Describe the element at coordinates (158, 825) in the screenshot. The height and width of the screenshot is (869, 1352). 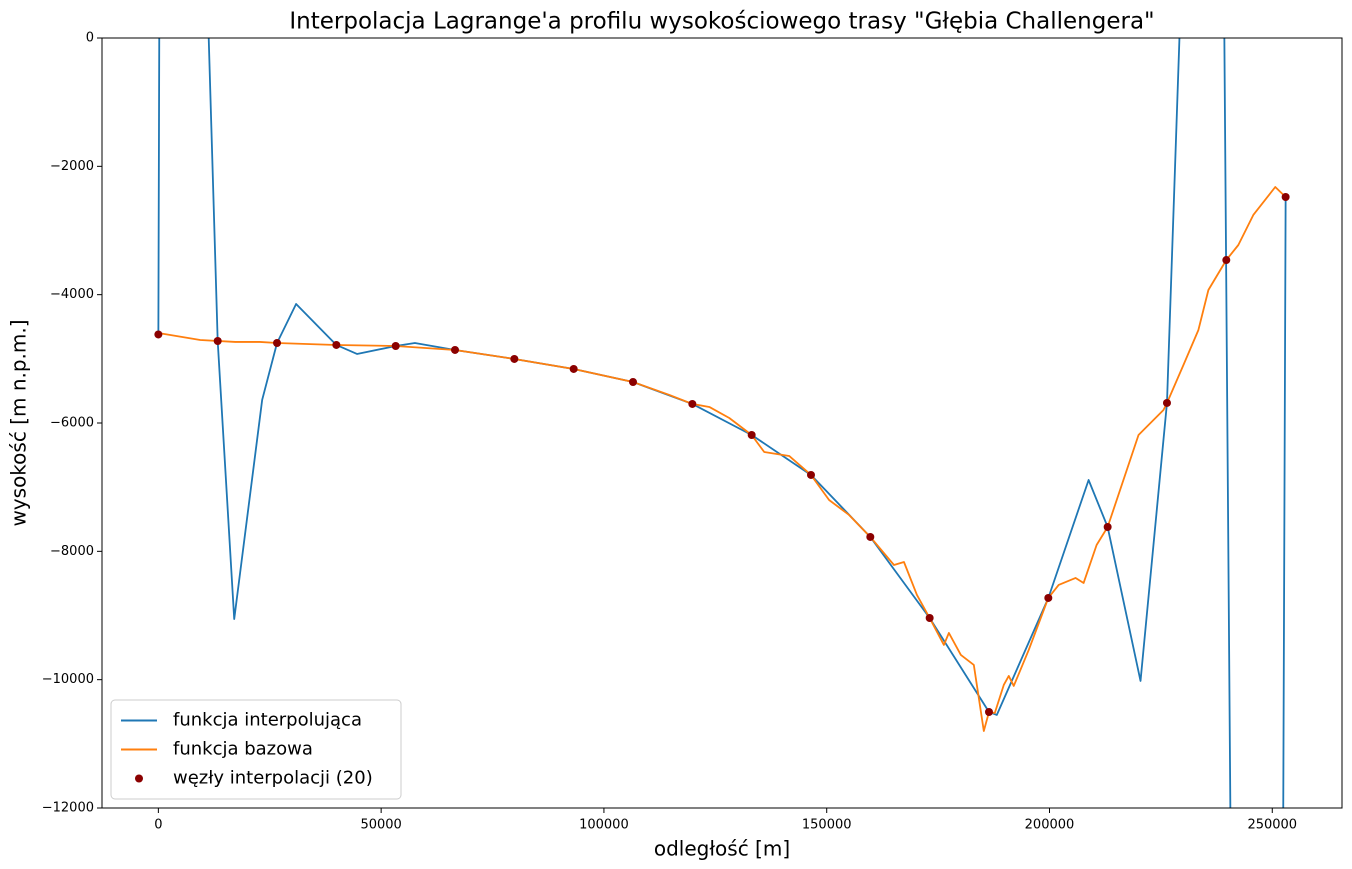
I see `x-tick-label: 0` at that location.